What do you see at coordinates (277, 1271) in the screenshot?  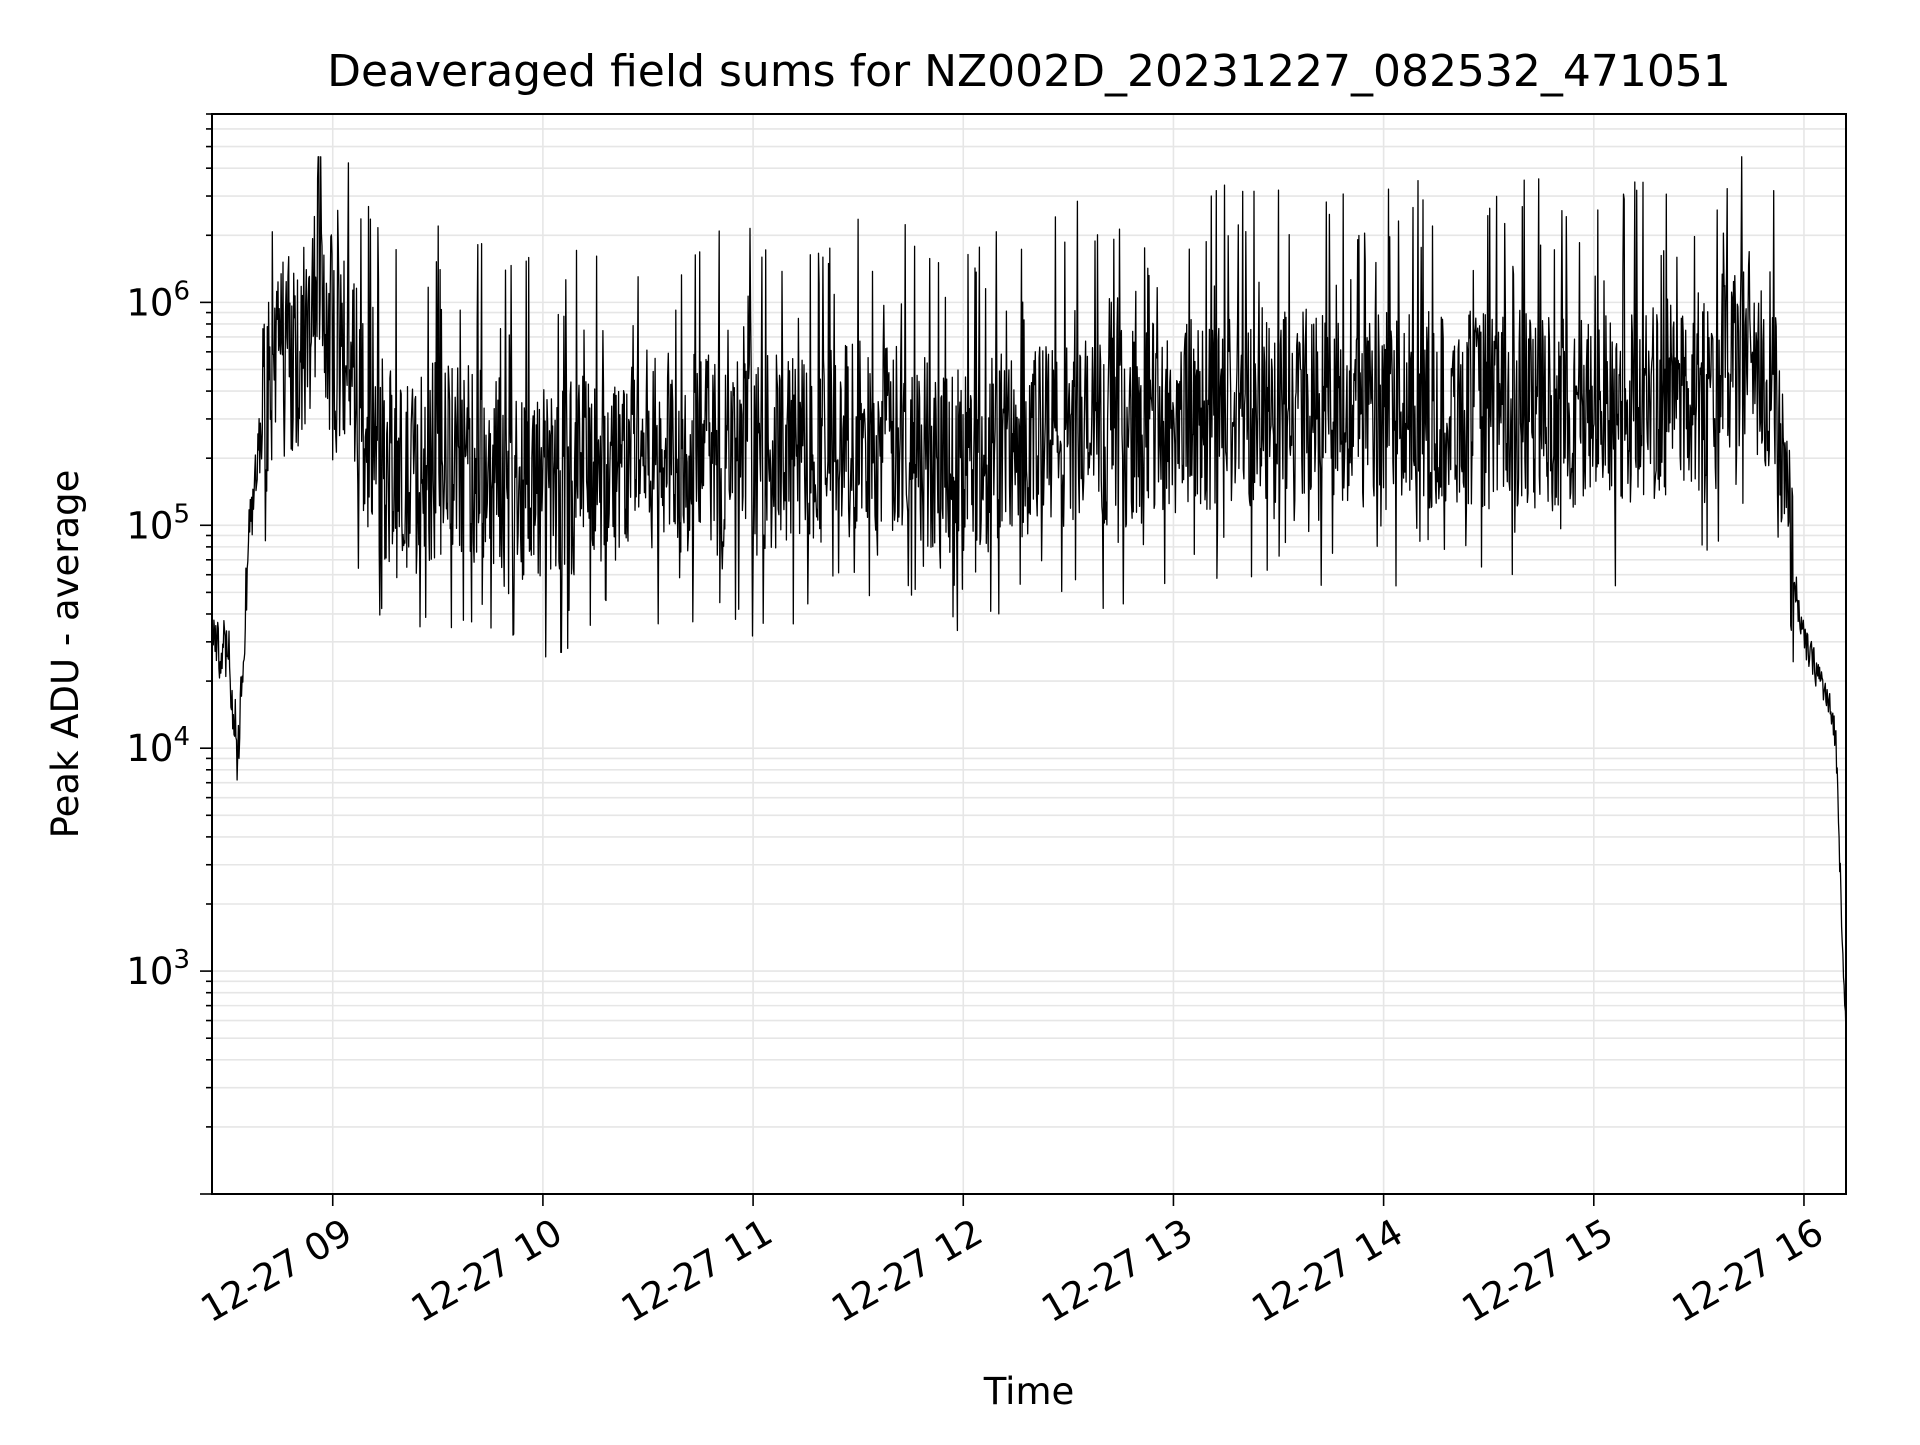 I see `x-tick-label: 12-27 09` at bounding box center [277, 1271].